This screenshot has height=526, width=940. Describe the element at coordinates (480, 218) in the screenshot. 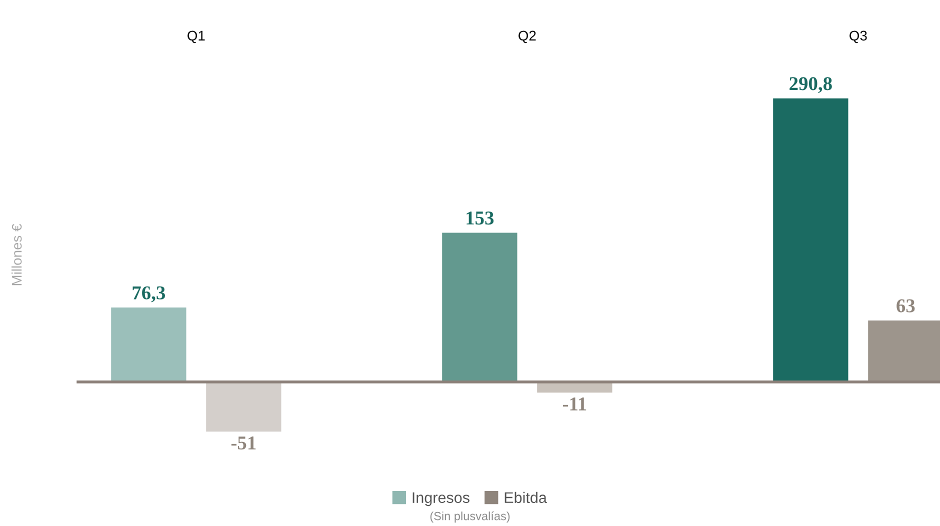

I see `data-label: 153` at that location.